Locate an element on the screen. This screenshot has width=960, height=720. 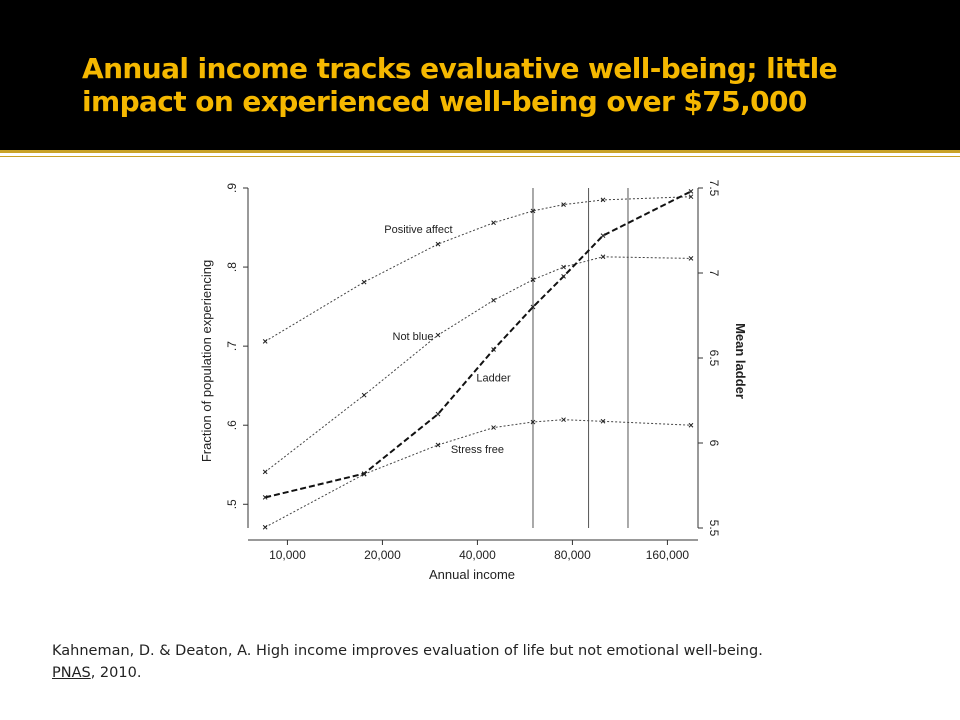
y-right-tick-label: 6 is located at coordinates (714, 443).